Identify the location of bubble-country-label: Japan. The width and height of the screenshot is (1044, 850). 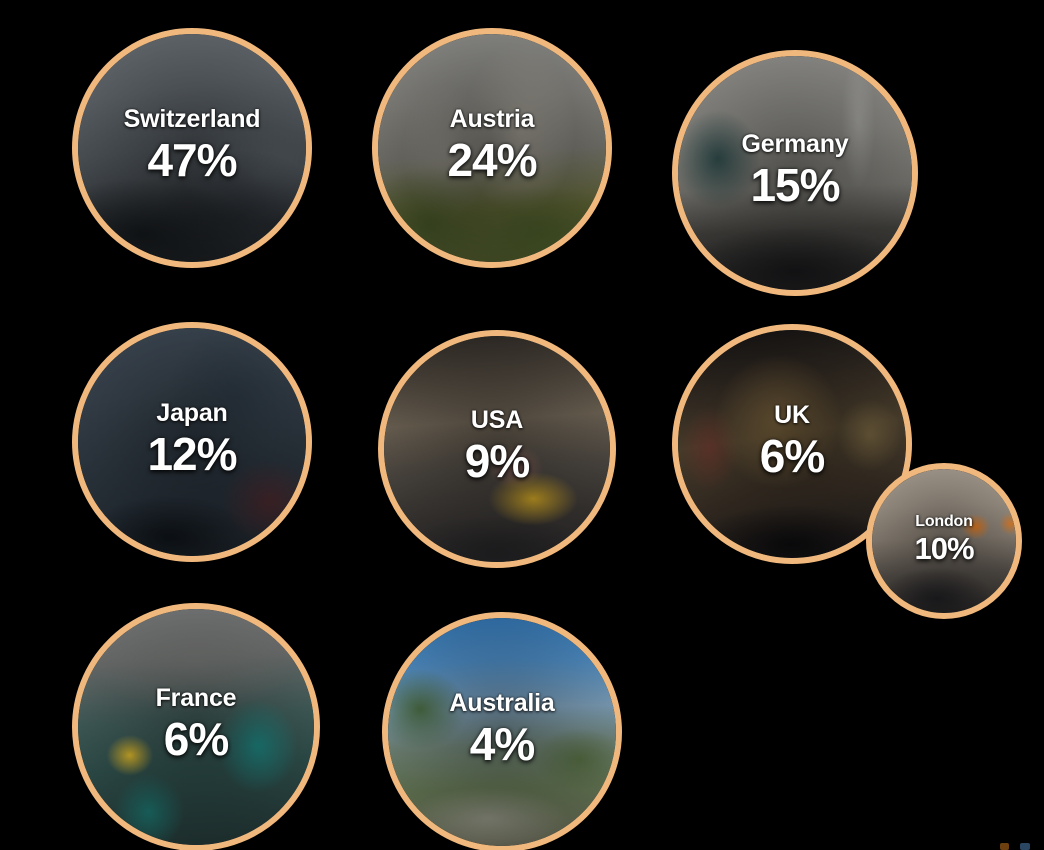
(192, 412).